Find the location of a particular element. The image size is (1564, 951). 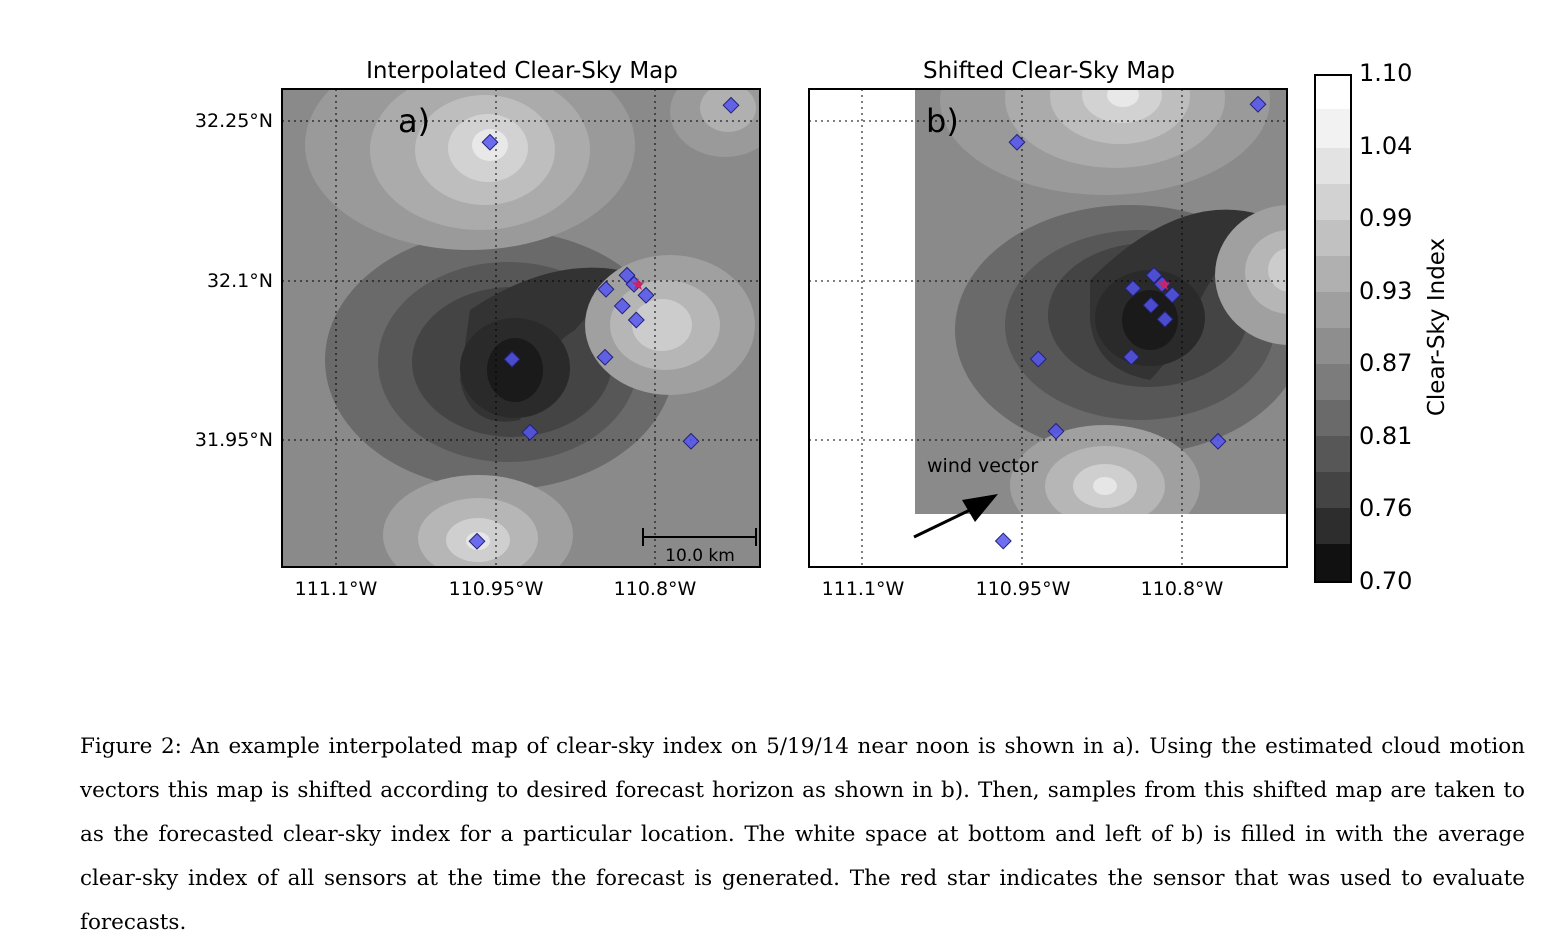

colorbar-frame is located at coordinates (1333, 328).